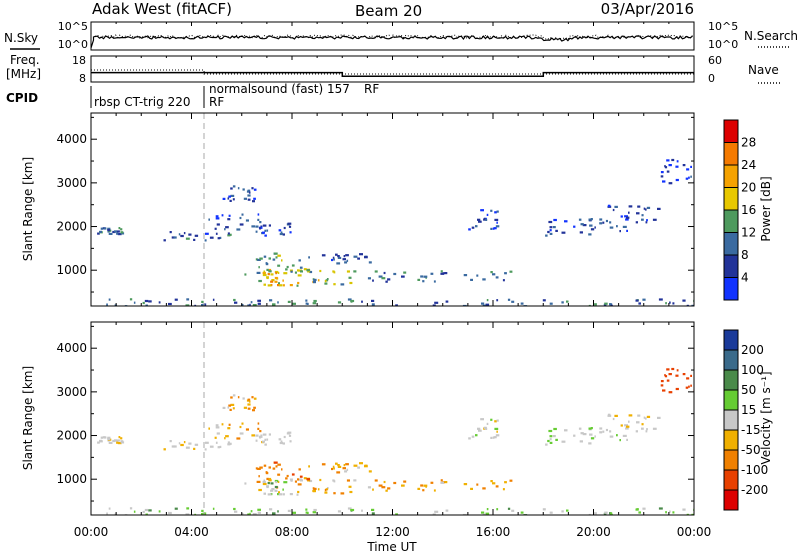  What do you see at coordinates (28, 209) in the screenshot?
I see `power-ylabel: Slant Range [km]` at bounding box center [28, 209].